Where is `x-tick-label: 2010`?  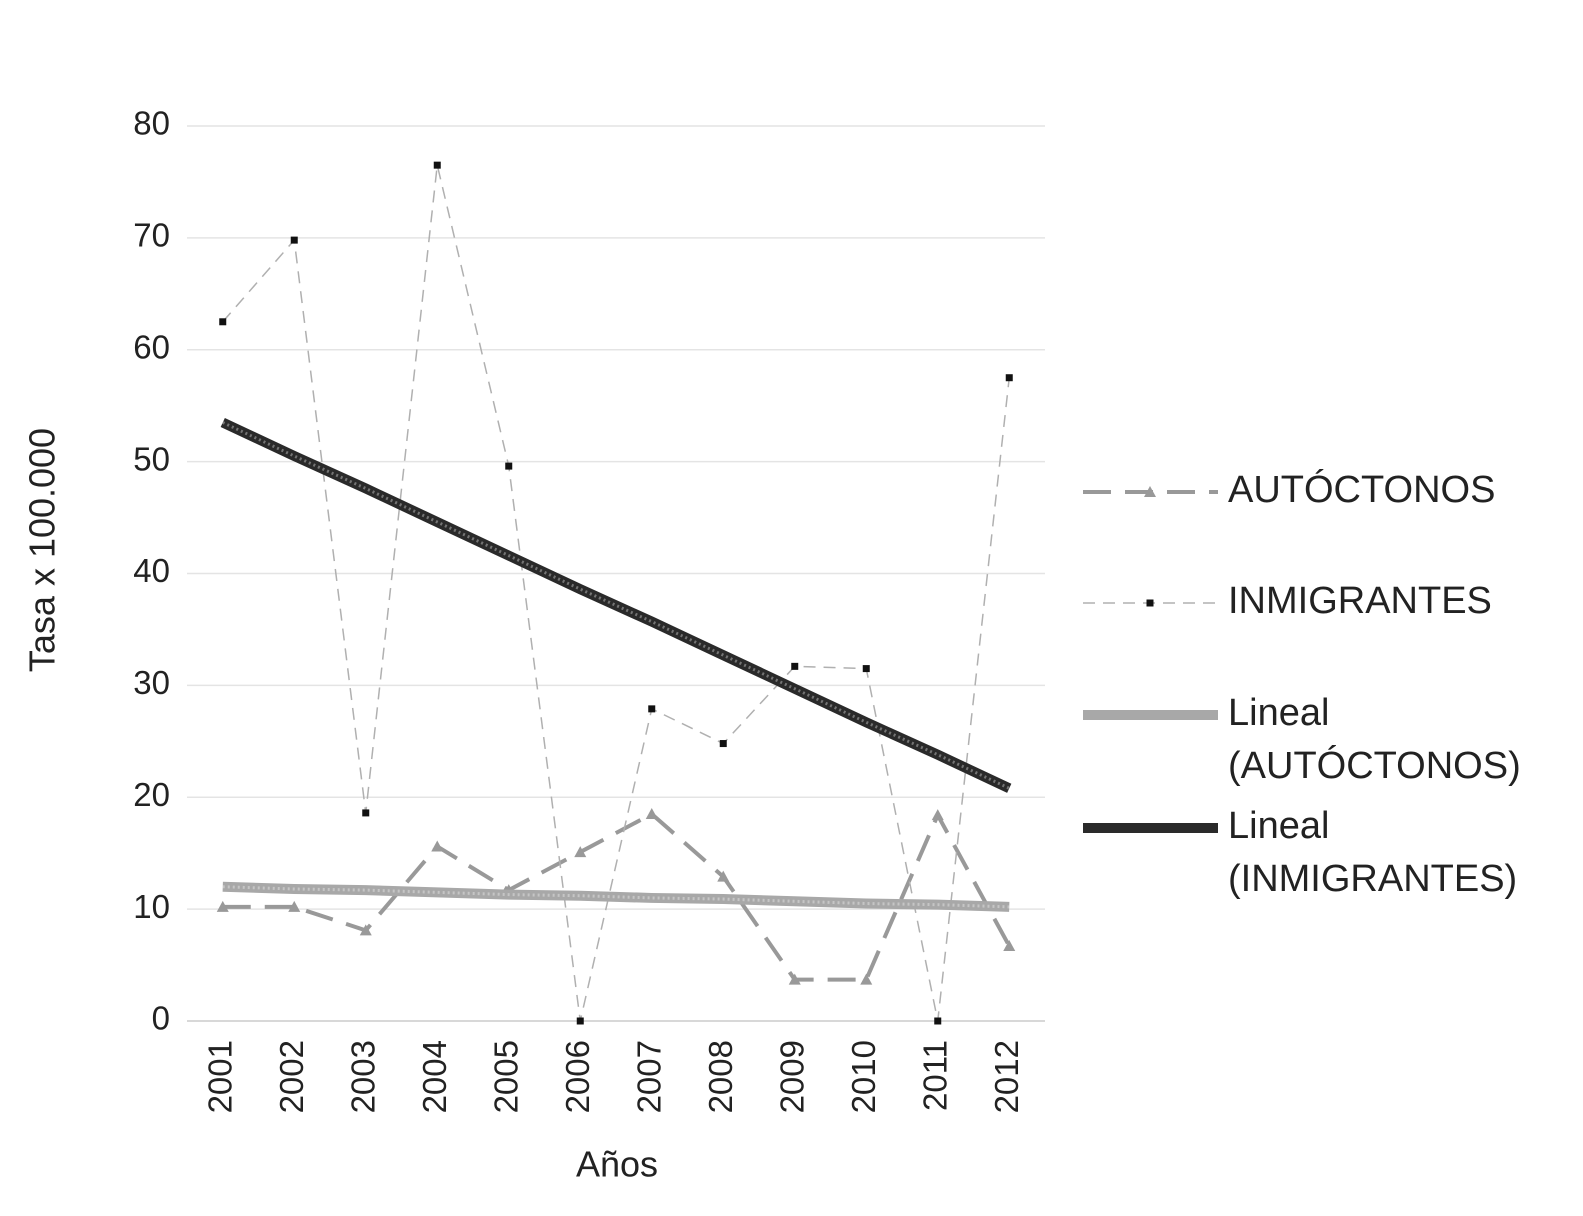
x-tick-label: 2010 is located at coordinates (863, 1076).